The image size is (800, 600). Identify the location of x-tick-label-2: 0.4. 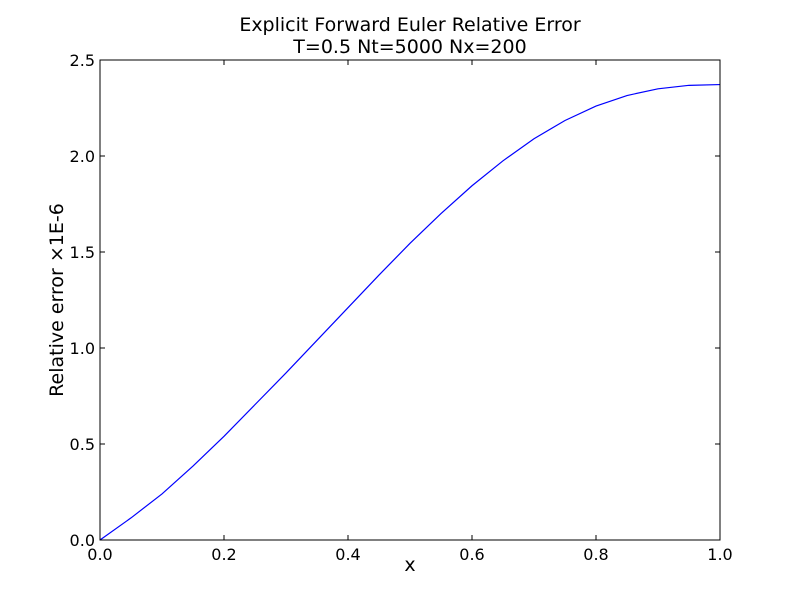
(347, 554).